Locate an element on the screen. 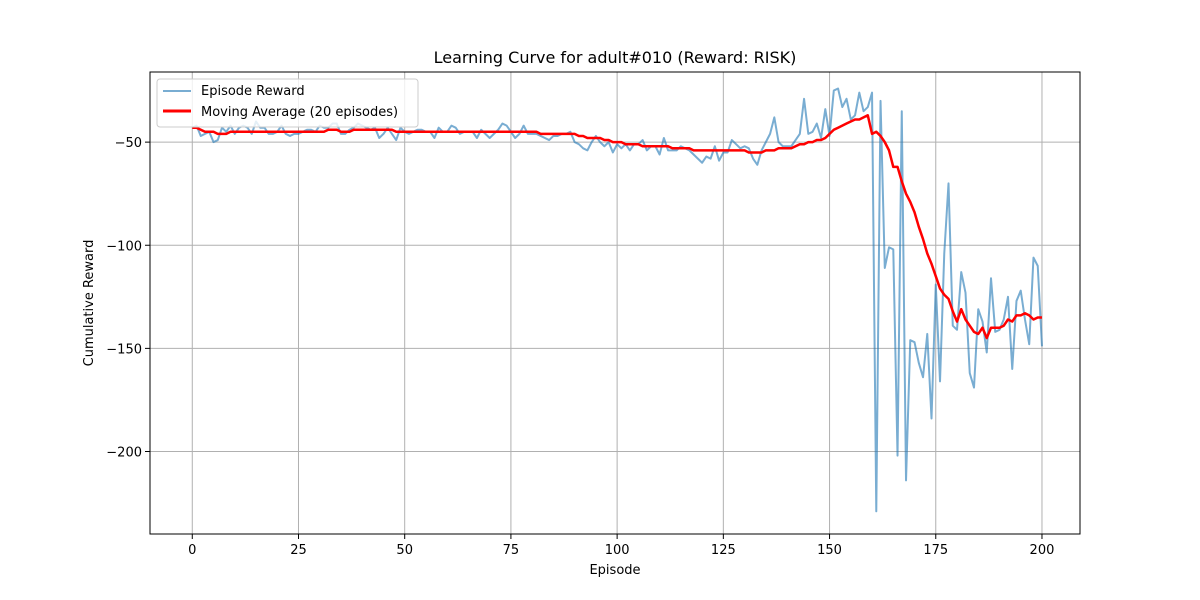  y-tick-label: −50 is located at coordinates (128, 143).